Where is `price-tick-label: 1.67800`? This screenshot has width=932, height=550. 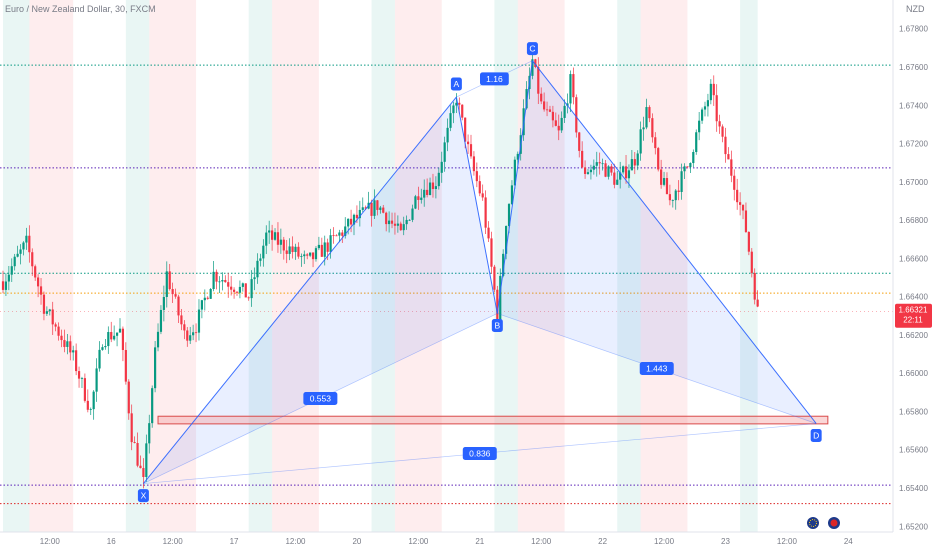
price-tick-label: 1.67800 is located at coordinates (913, 29).